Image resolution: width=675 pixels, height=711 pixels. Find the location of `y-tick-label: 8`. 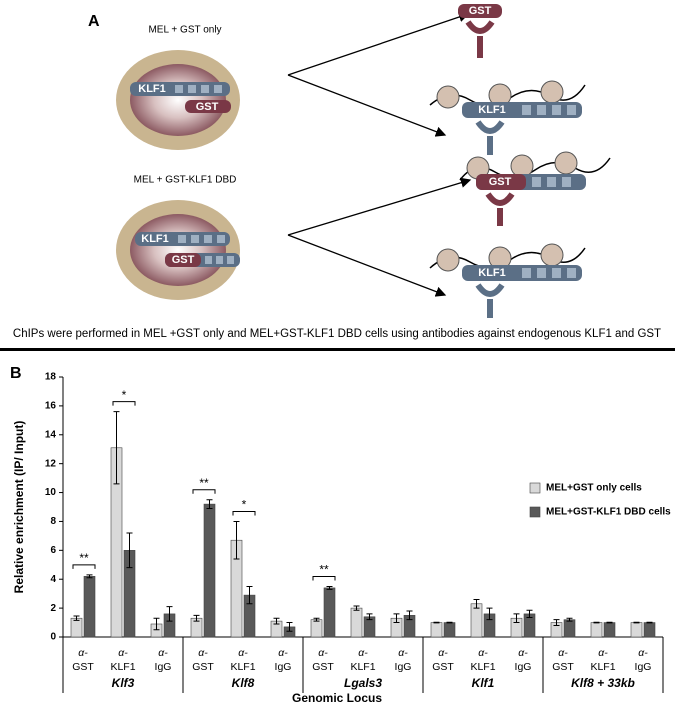

y-tick-label: 8 is located at coordinates (53, 521).